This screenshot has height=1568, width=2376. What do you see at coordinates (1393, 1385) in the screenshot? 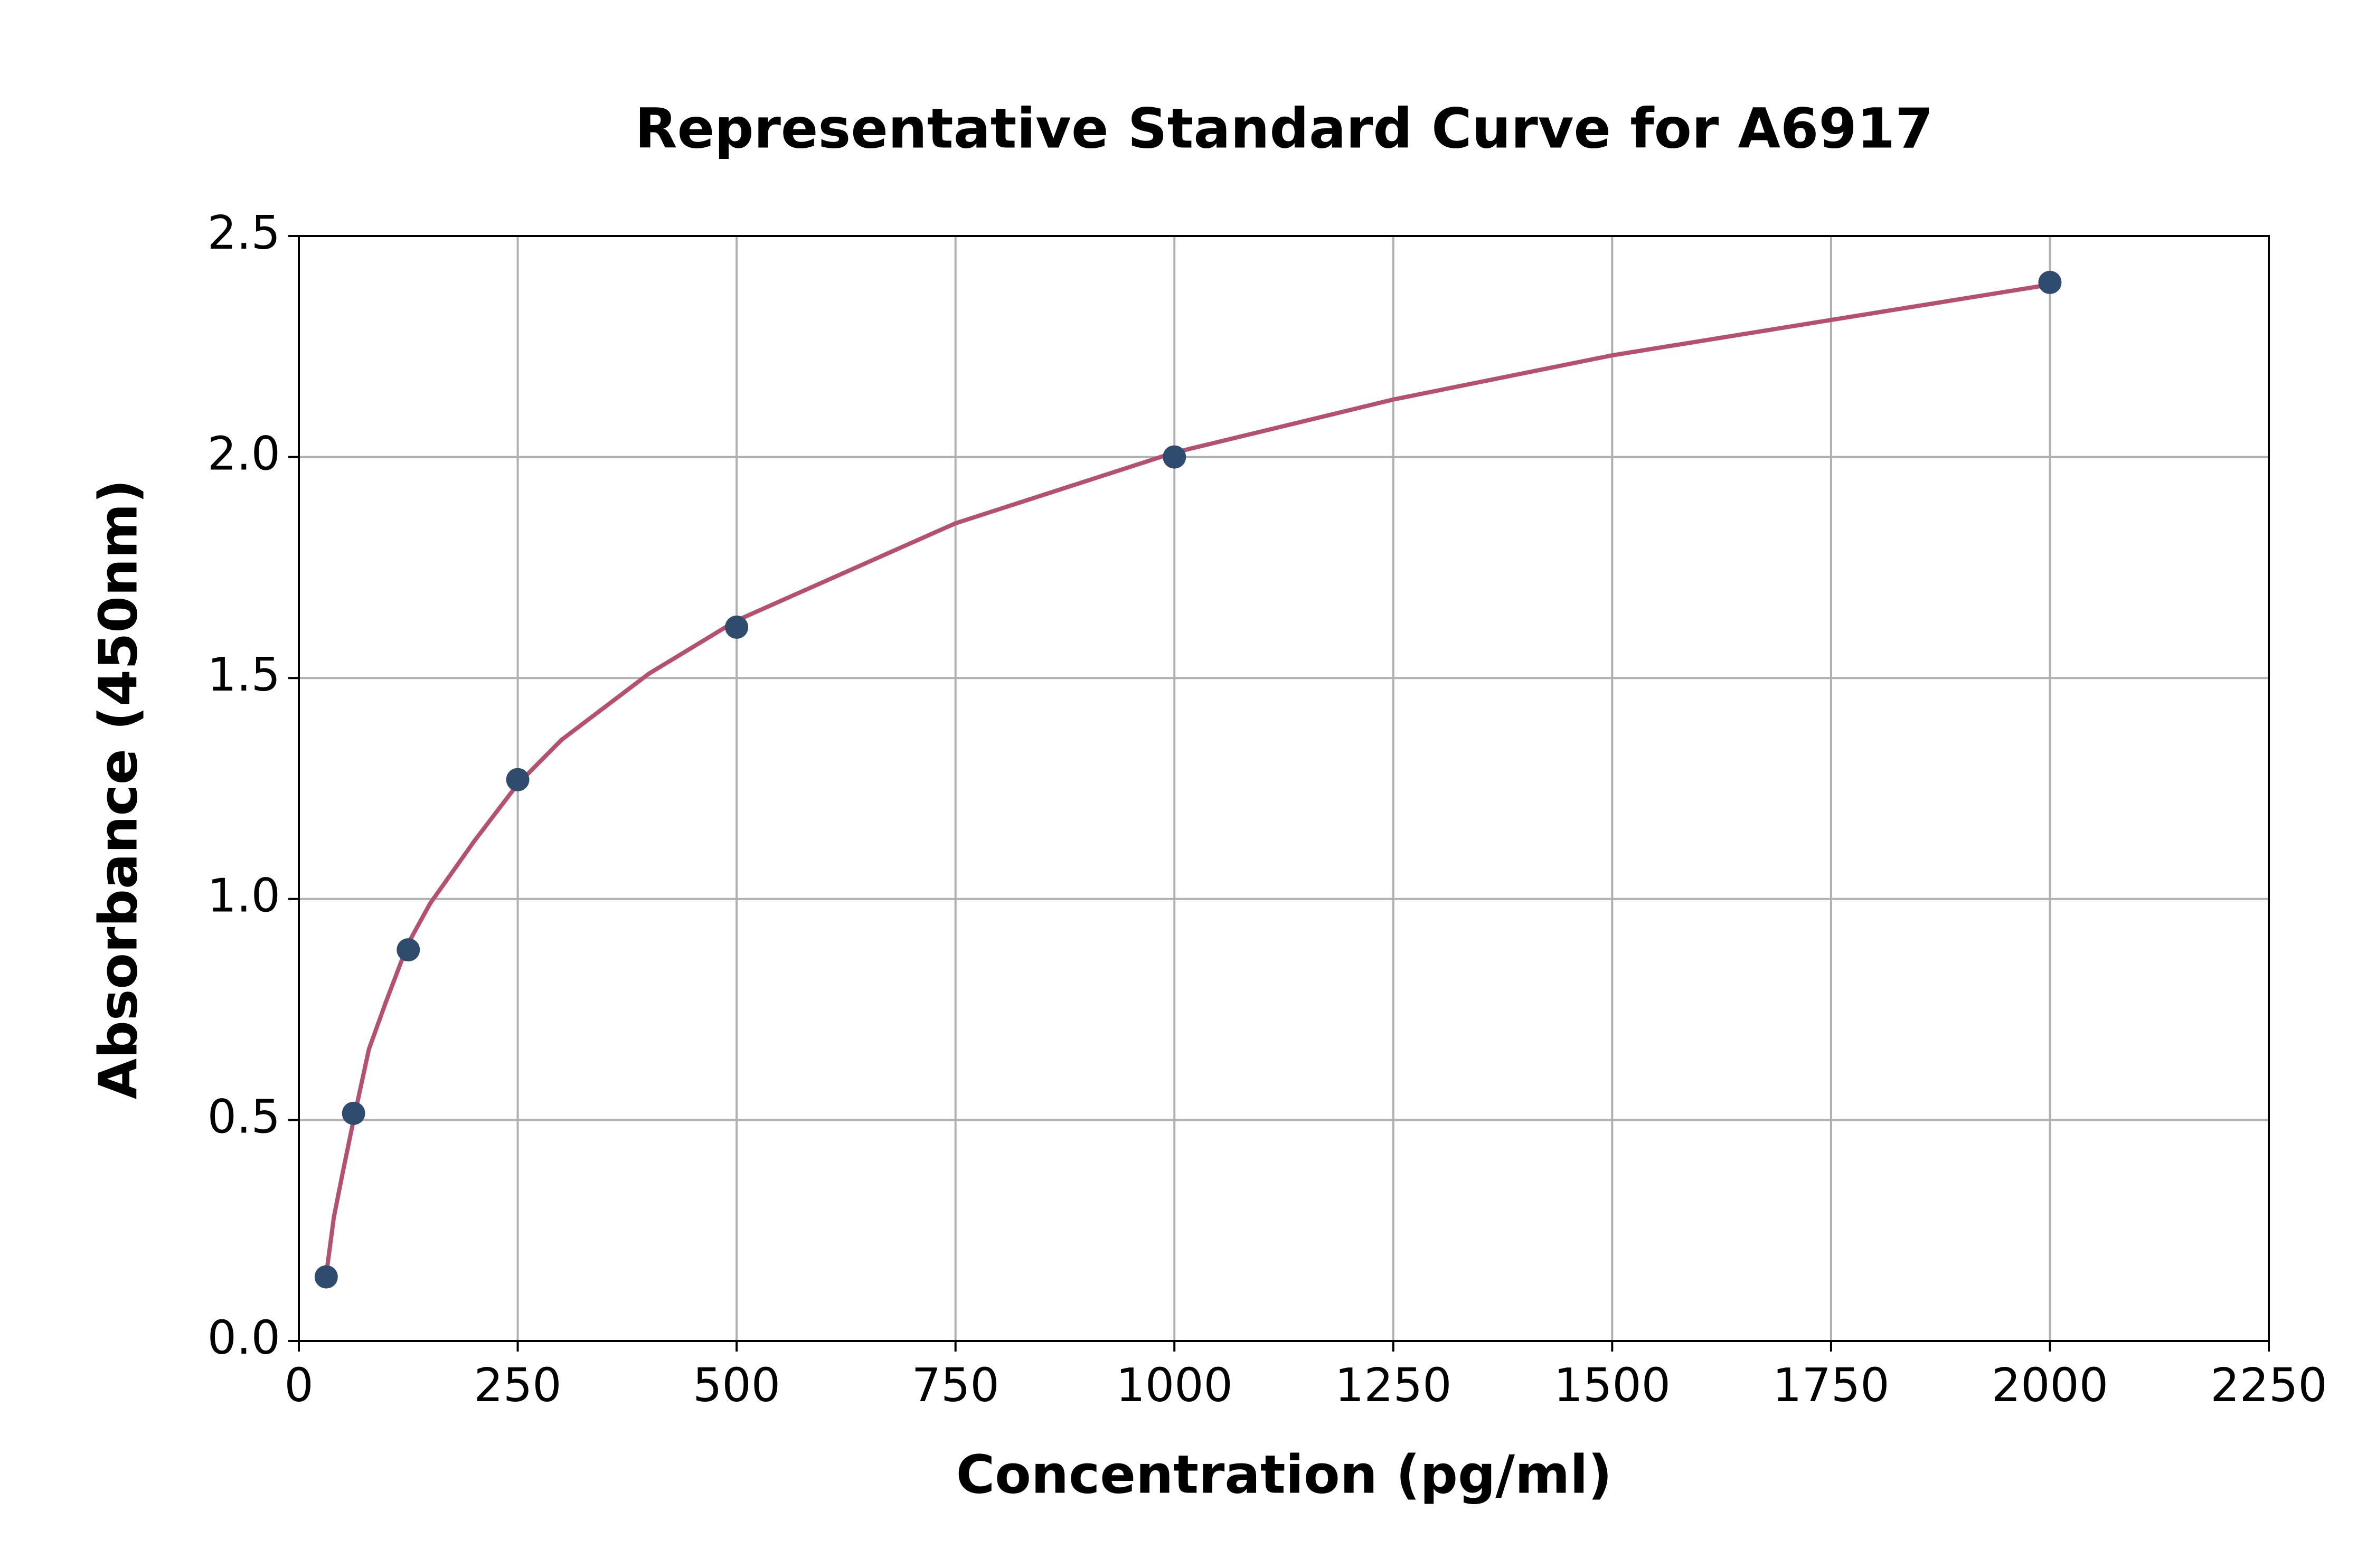
I see `x-tick-label: 1250` at bounding box center [1393, 1385].